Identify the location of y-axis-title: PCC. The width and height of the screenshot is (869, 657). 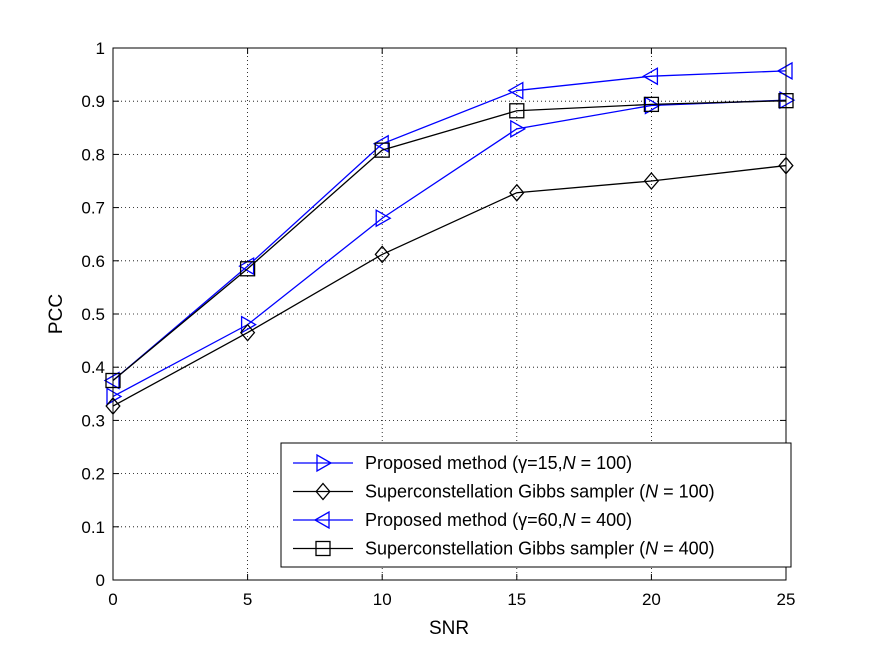
(56, 314).